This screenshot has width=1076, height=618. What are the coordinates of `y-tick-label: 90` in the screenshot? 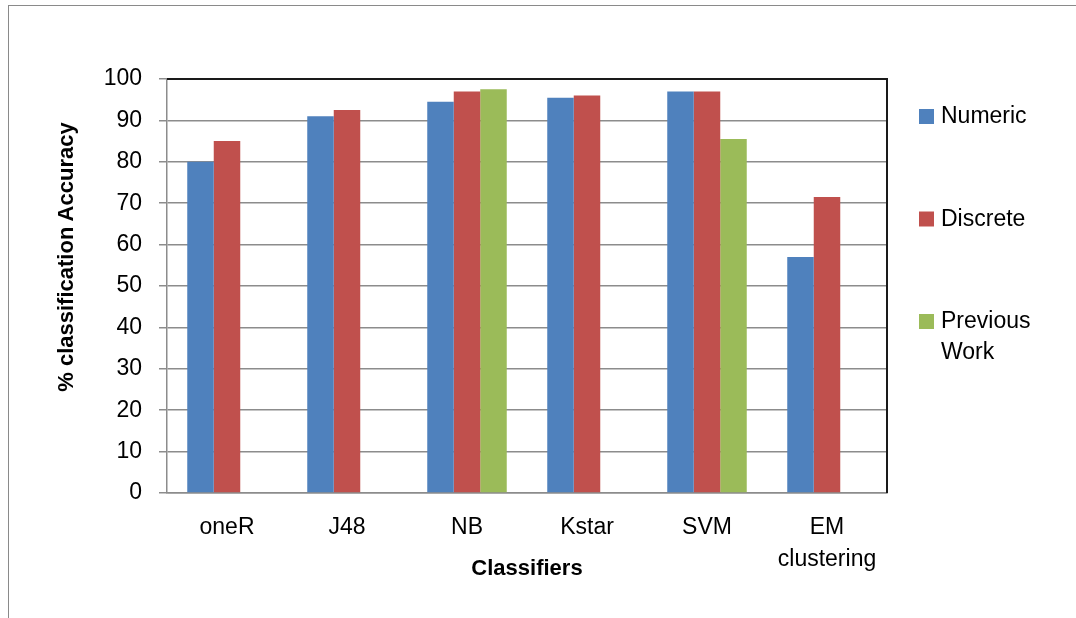 It's located at (129, 118).